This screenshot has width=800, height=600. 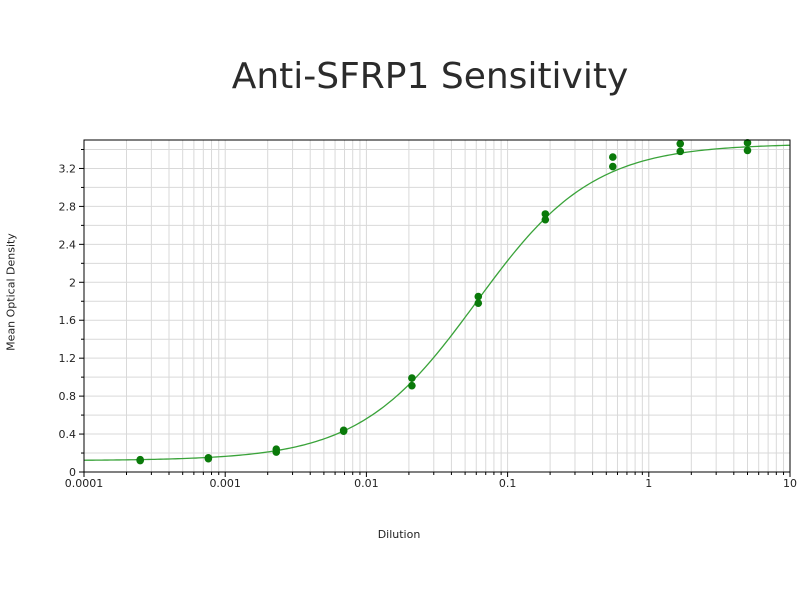 What do you see at coordinates (68, 396) in the screenshot?
I see `y-tick-label: 0.8` at bounding box center [68, 396].